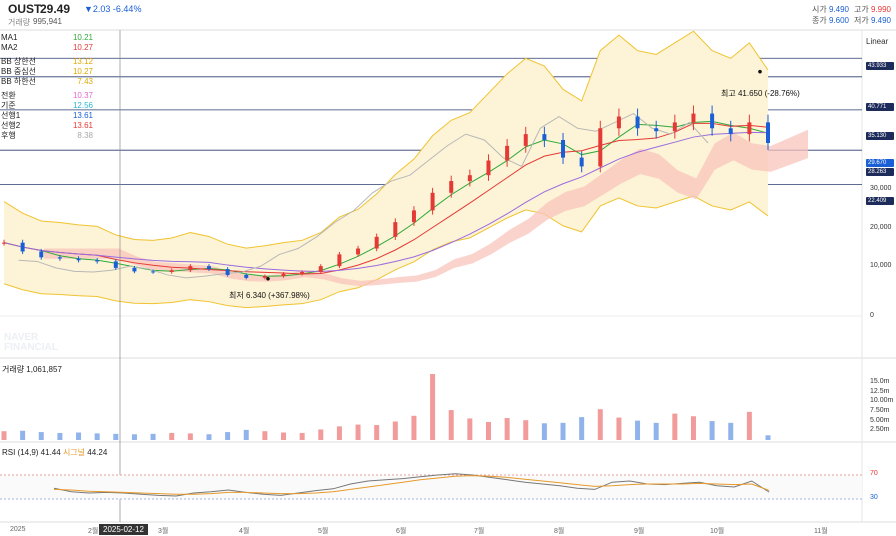  I want to click on legend-ichimoku-lagging: 후행 8.38, so click(47, 135).